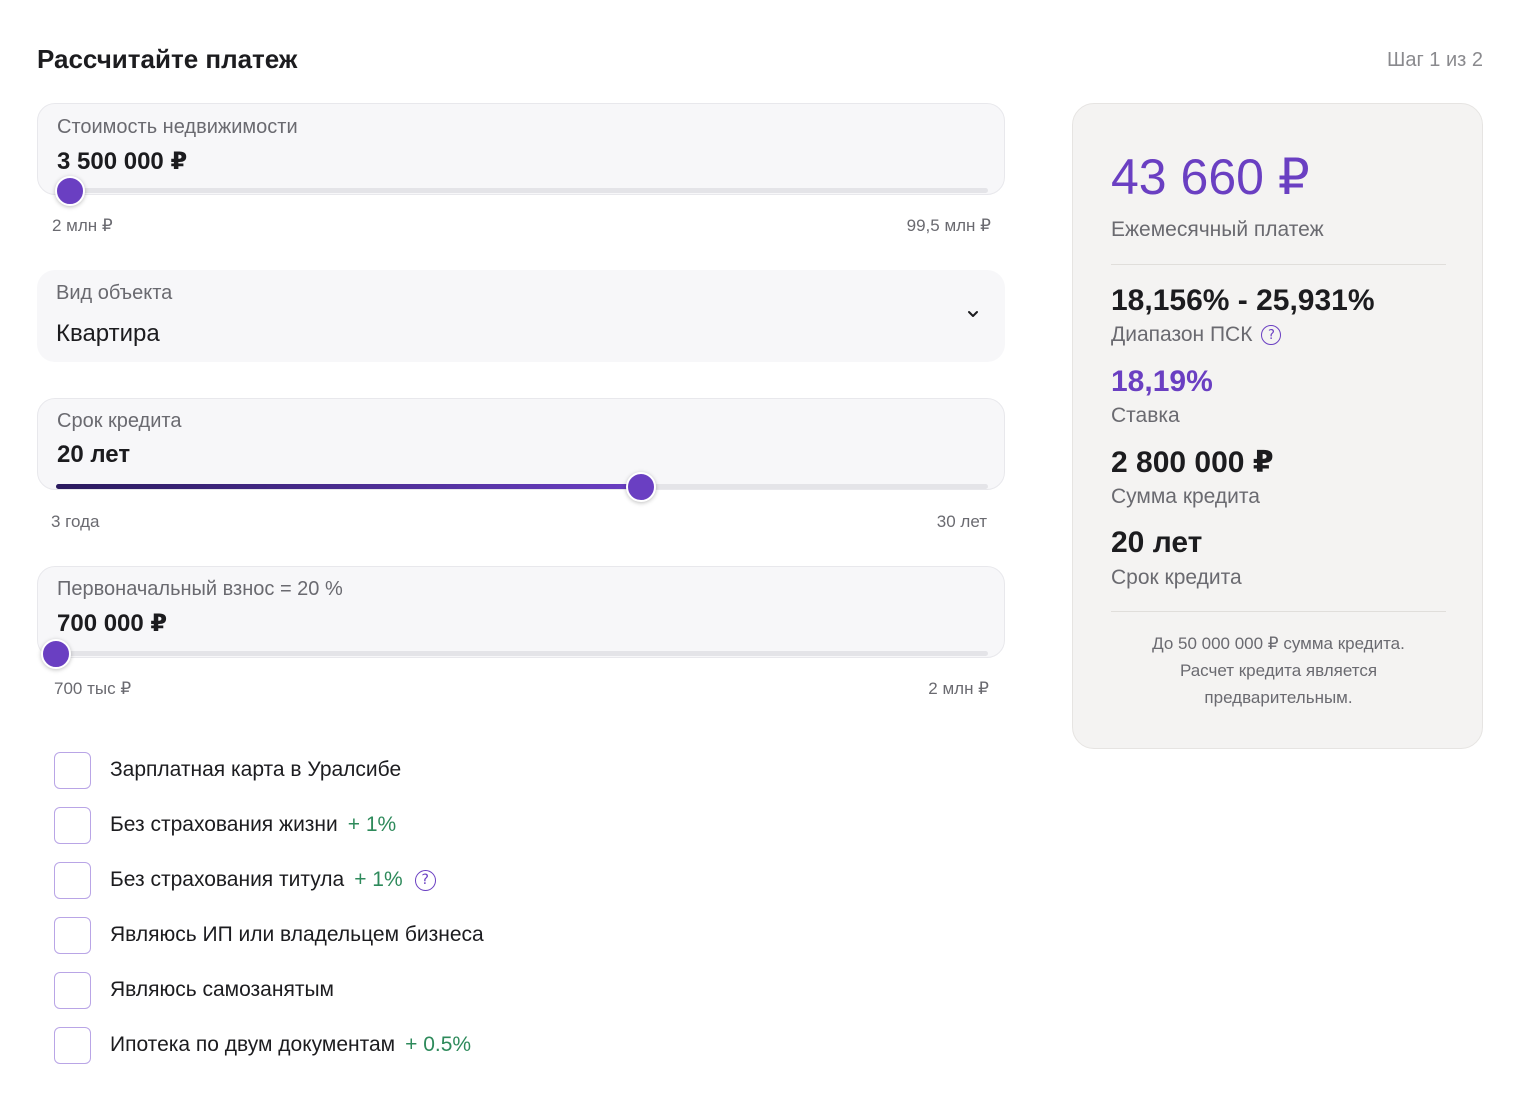 The height and width of the screenshot is (1116, 1520). I want to click on term-slider-track, so click(522, 486).